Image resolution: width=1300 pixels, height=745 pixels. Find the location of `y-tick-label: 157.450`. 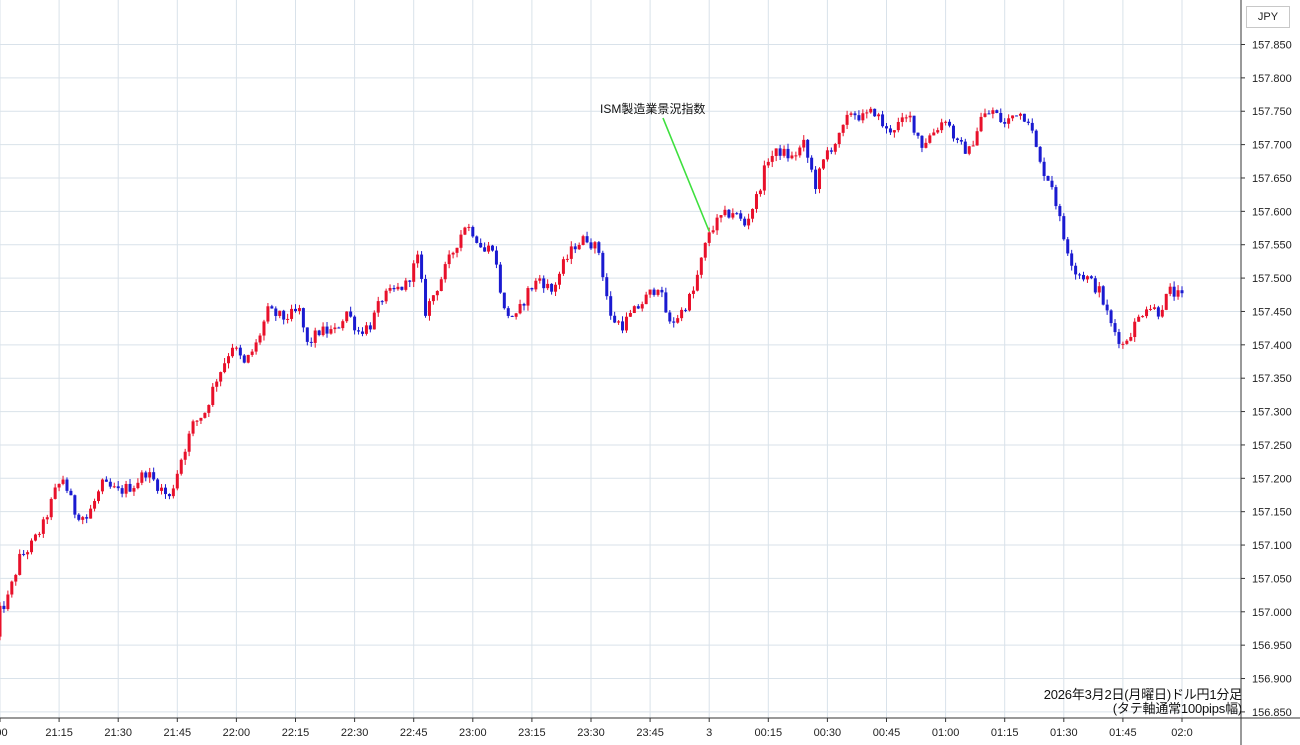

y-tick-label: 157.450 is located at coordinates (1272, 312).